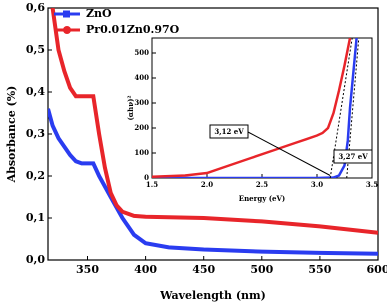  Describe the element at coordinates (141, 52) in the screenshot. I see `y-tick-label: 500` at that location.